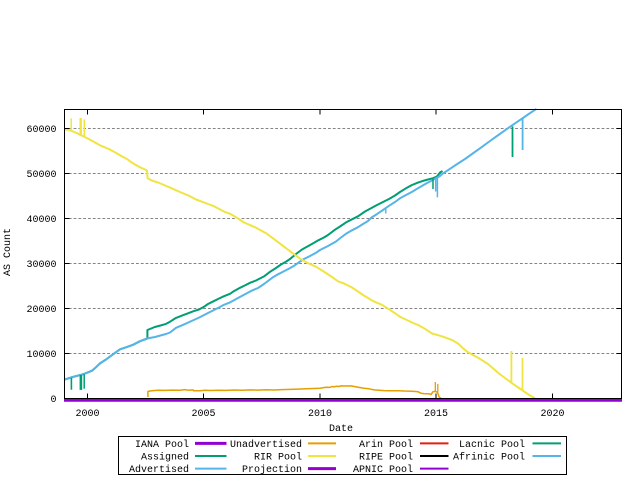  Describe the element at coordinates (266, 445) in the screenshot. I see `svg-text: Unadvertised` at that location.